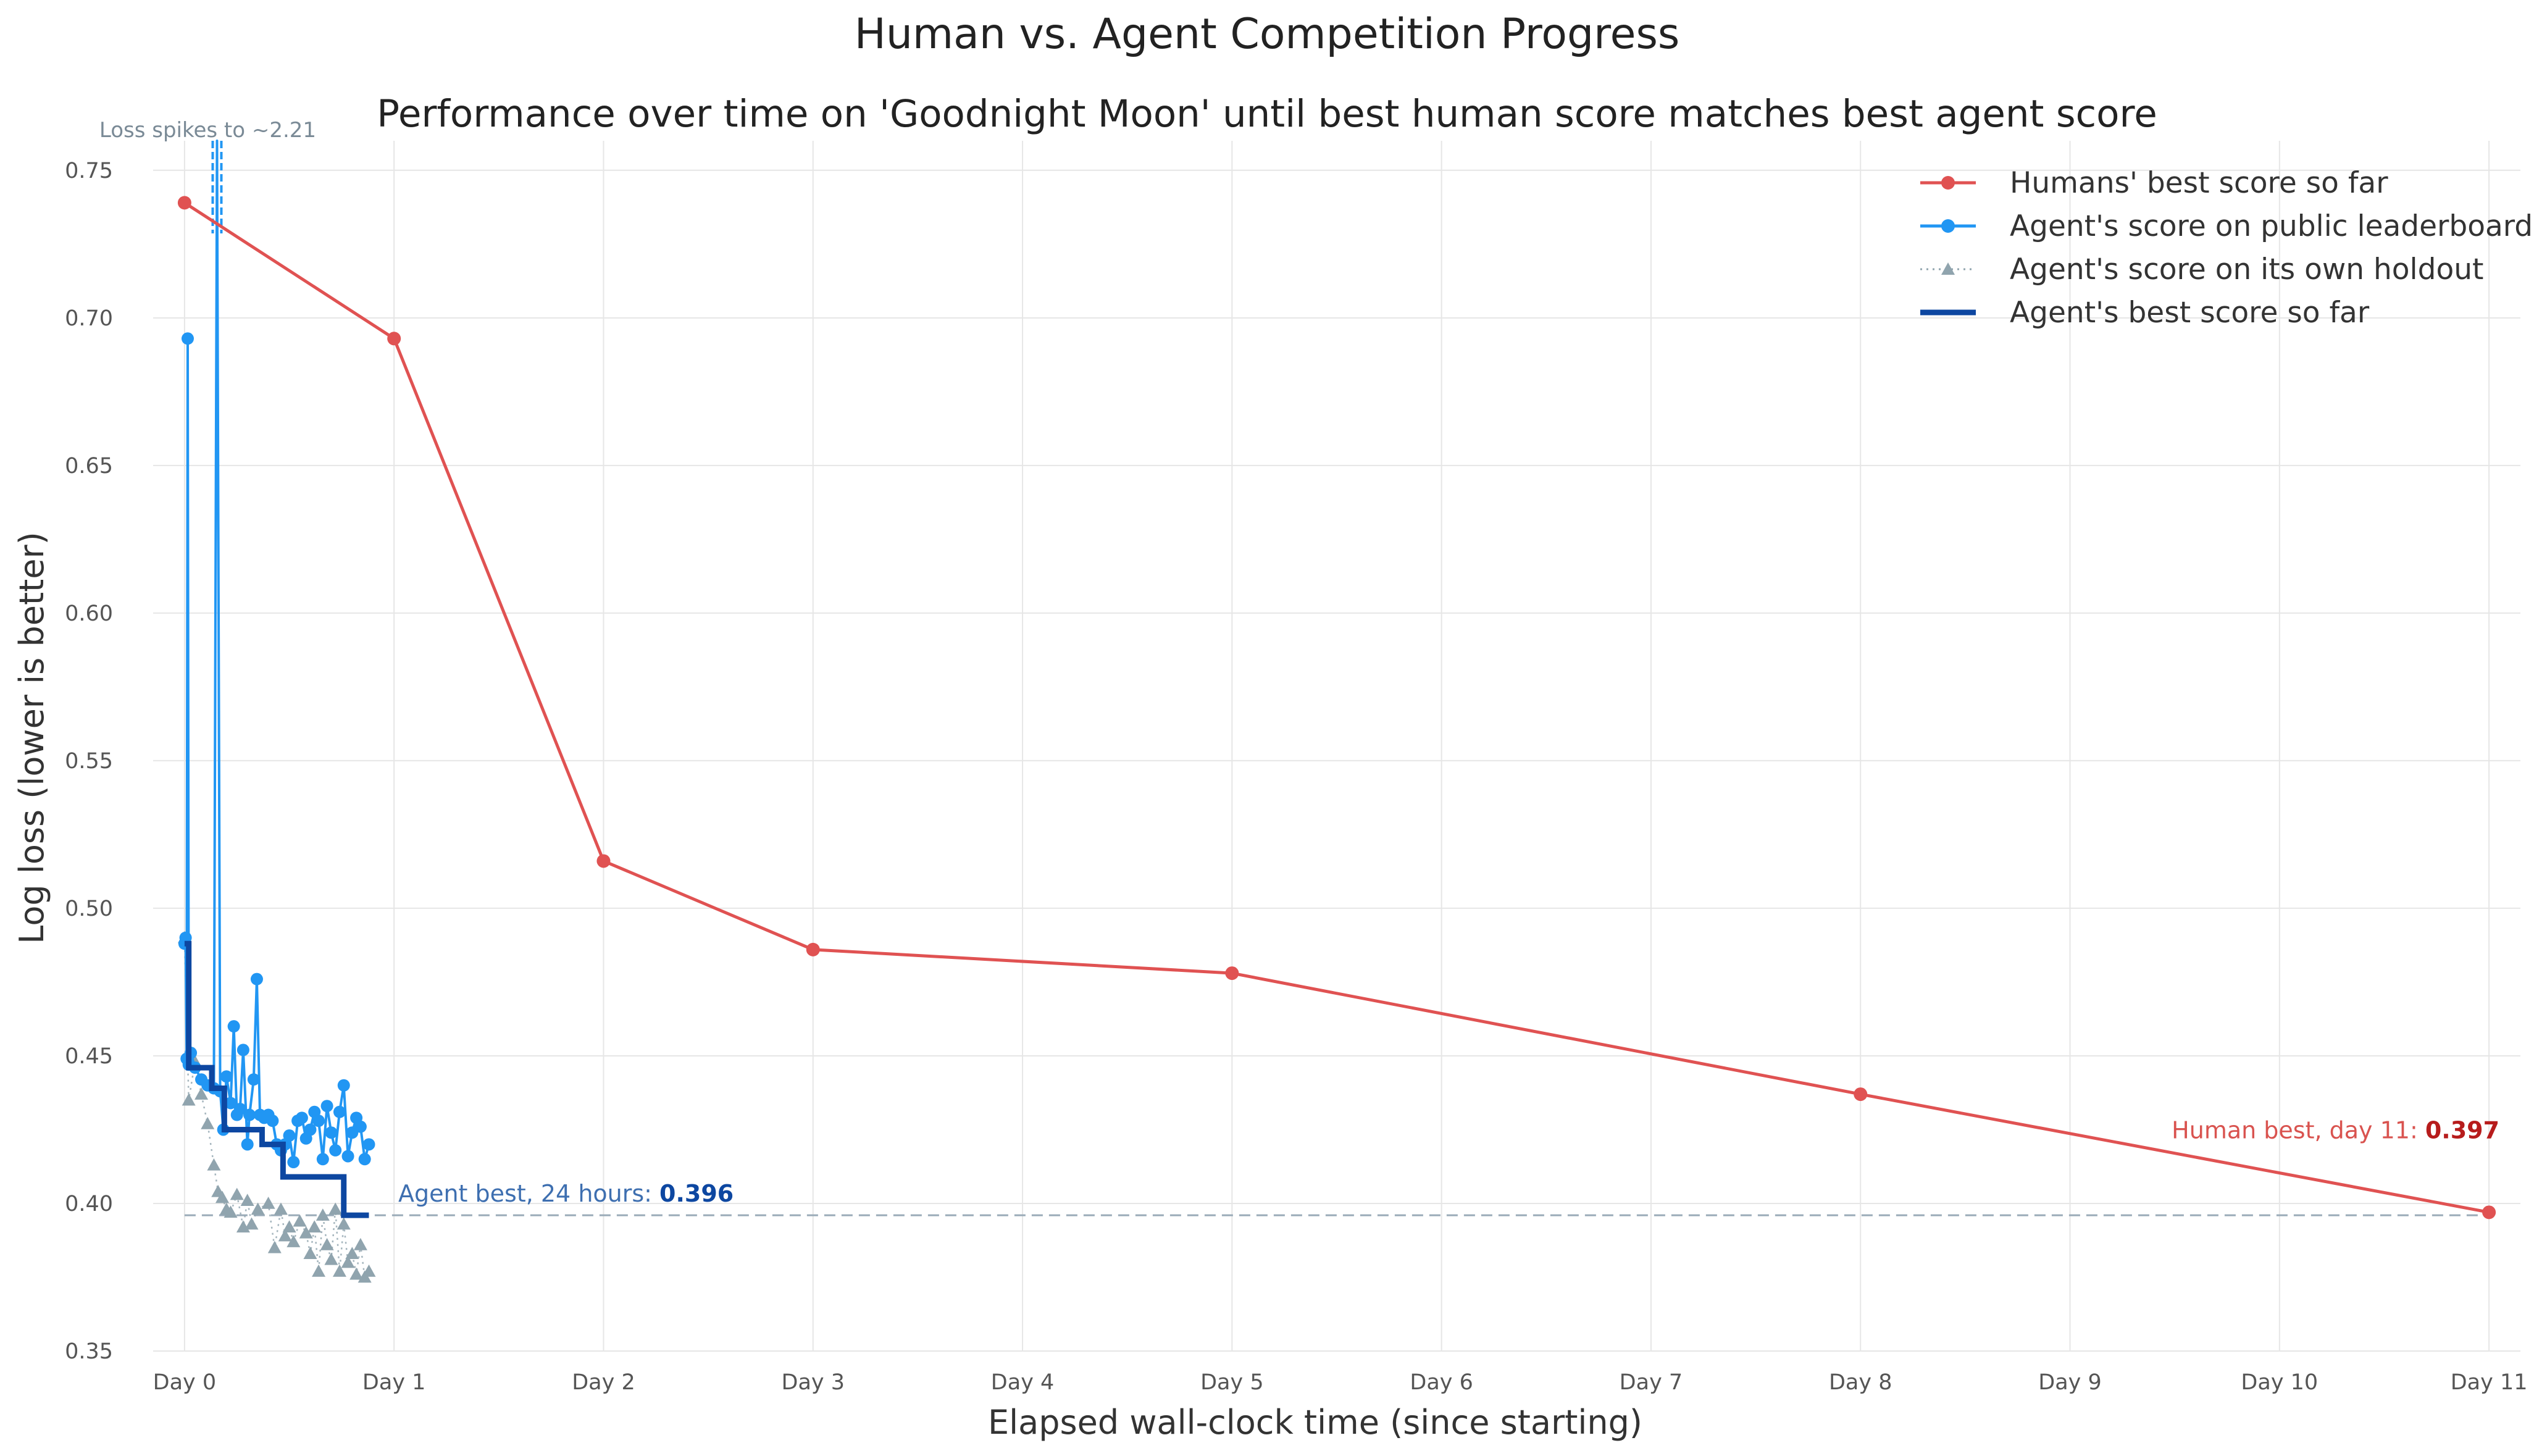 The image size is (2534, 1456). What do you see at coordinates (2279, 1382) in the screenshot?
I see `x-tick-label: Day 10` at bounding box center [2279, 1382].